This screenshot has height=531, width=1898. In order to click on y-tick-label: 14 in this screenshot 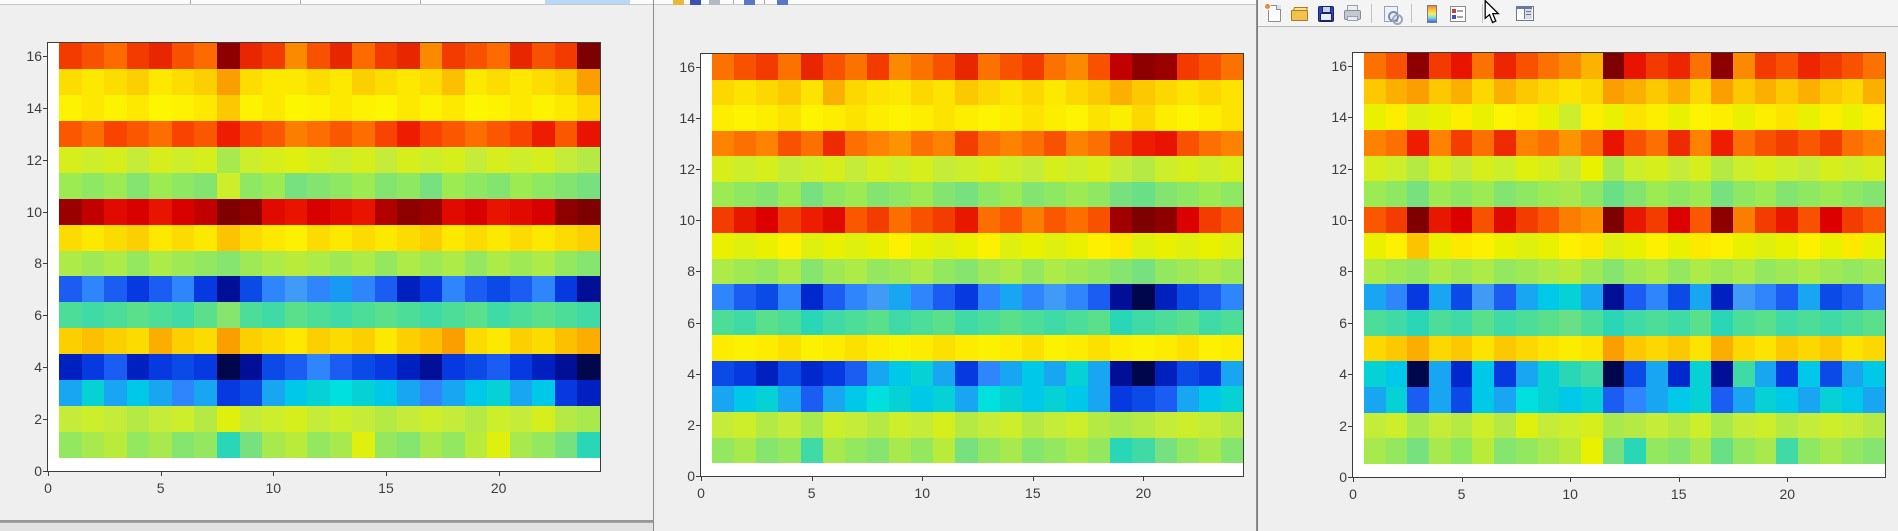, I will do `click(34, 107)`.